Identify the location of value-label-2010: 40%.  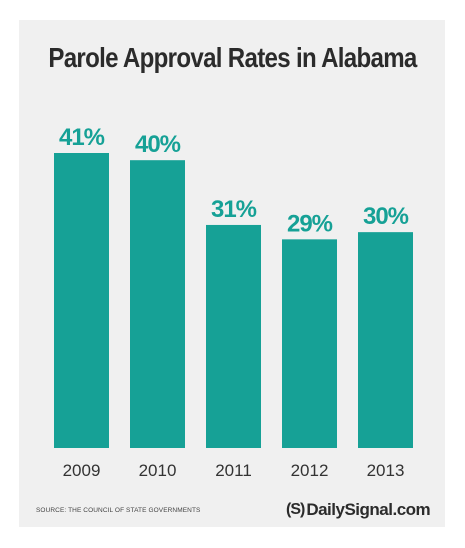
(158, 144).